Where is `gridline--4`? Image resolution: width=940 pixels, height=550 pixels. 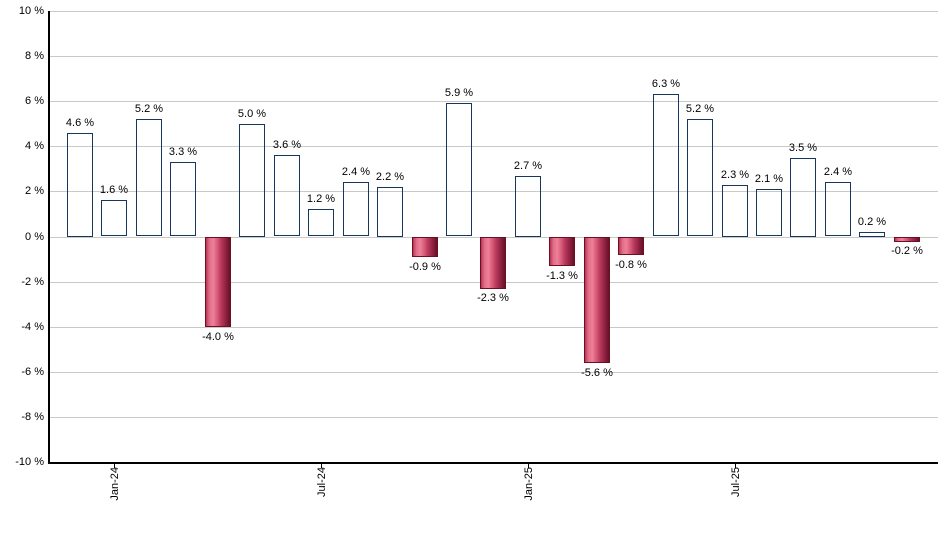
gridline--4 is located at coordinates (493, 327).